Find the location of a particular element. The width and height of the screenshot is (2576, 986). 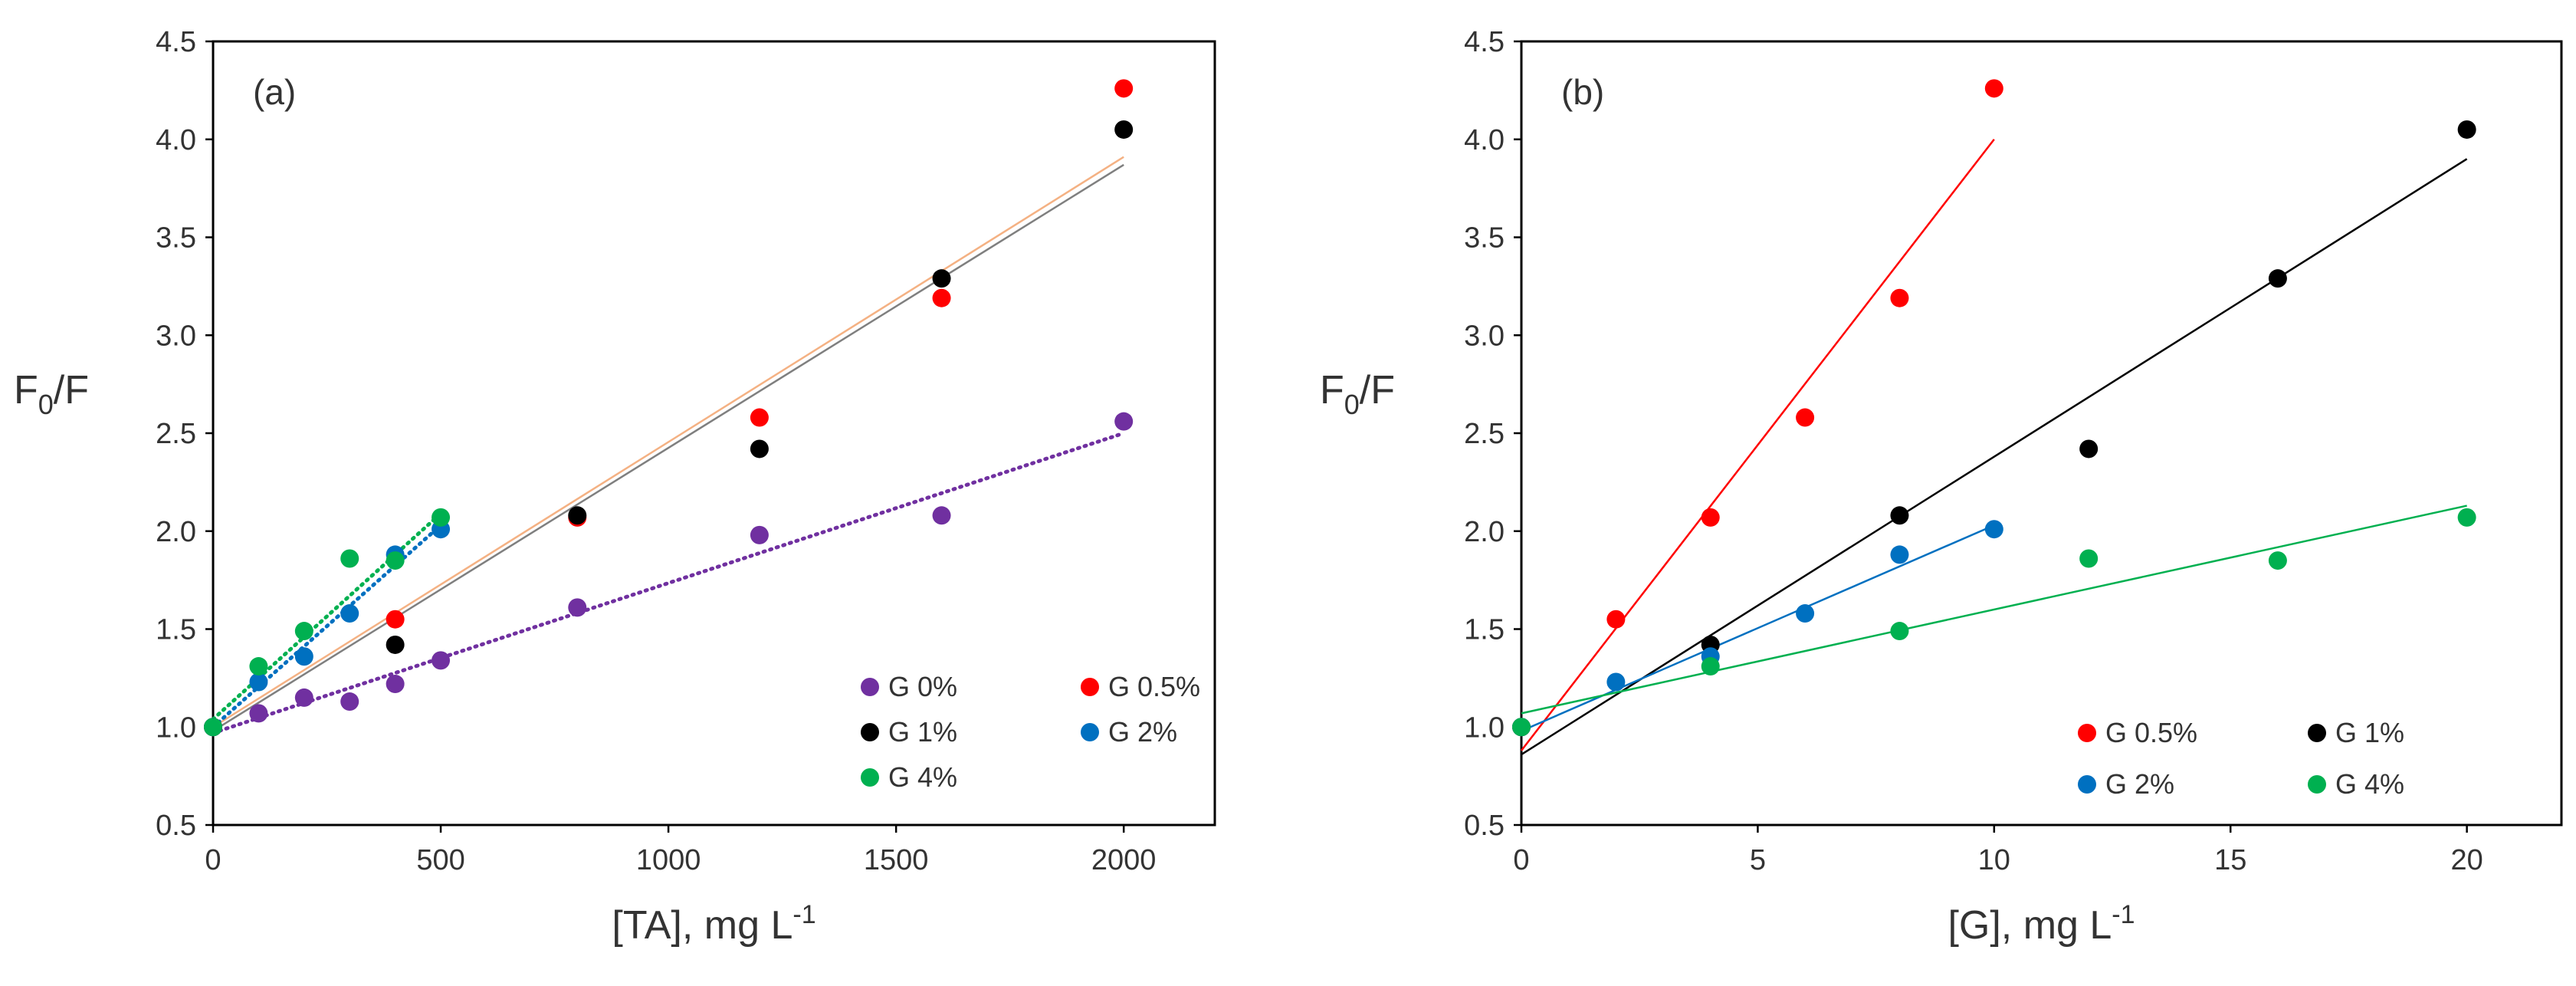

x-tick-label: 1500 is located at coordinates (896, 860).